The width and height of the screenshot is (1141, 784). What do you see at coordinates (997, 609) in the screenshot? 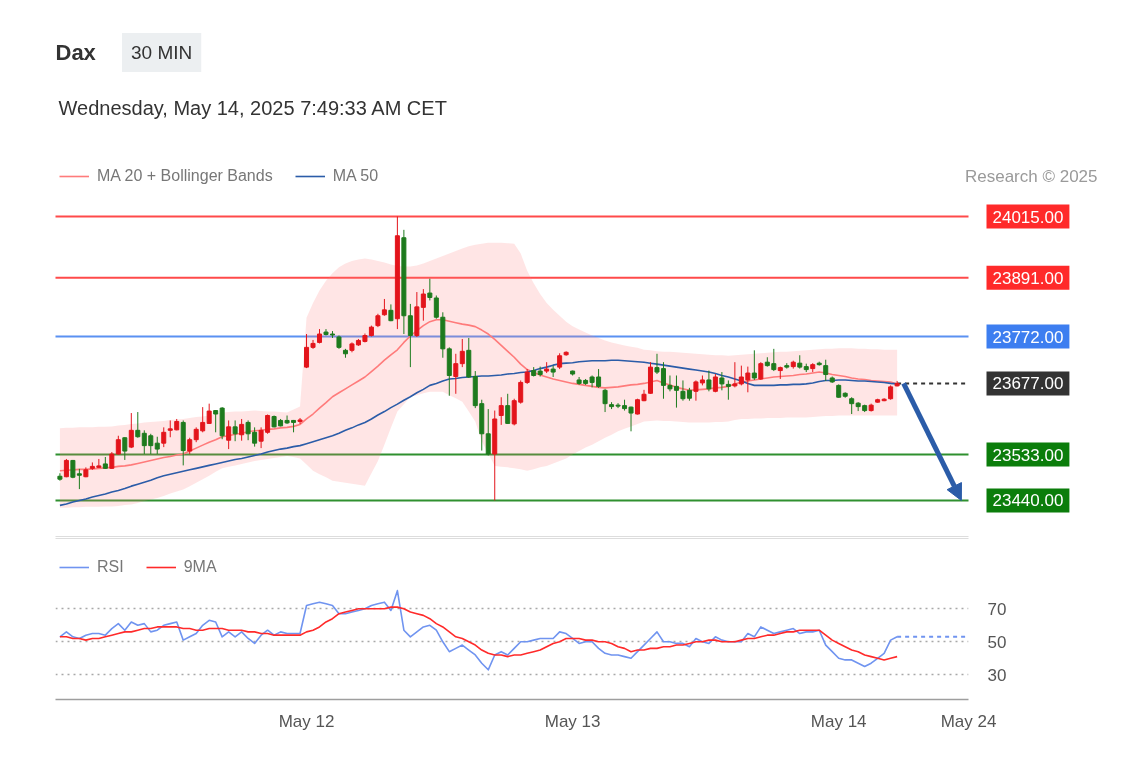
I see `y-tick-label: 70` at bounding box center [997, 609].